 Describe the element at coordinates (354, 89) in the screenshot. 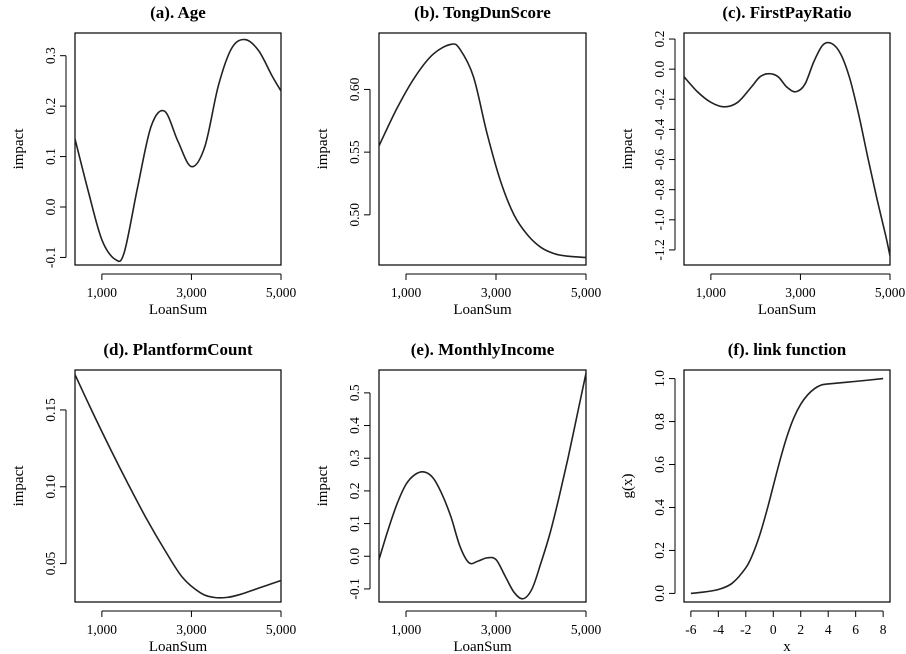

I see `y-tick-label: 0.60` at that location.